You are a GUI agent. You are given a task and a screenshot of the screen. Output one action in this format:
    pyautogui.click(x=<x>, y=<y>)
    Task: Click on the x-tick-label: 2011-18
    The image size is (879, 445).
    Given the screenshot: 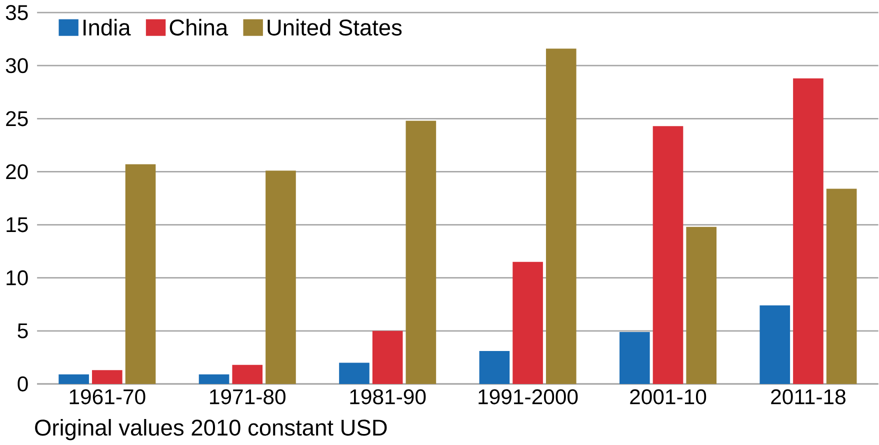 What is the action you would take?
    pyautogui.click(x=808, y=396)
    